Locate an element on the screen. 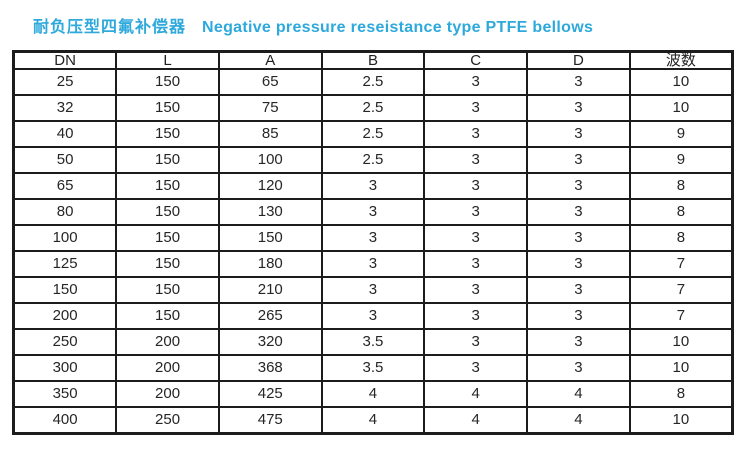 The height and width of the screenshot is (455, 745). column-header-d: D is located at coordinates (578, 60).